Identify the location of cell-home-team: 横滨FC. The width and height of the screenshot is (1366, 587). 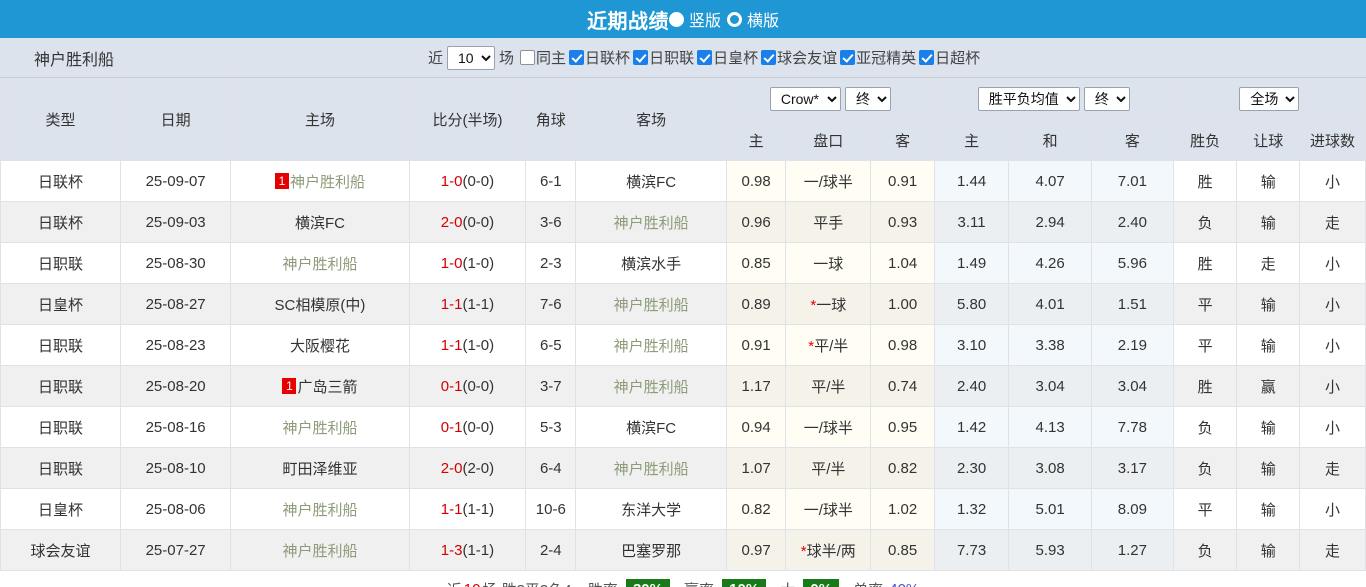
(320, 222).